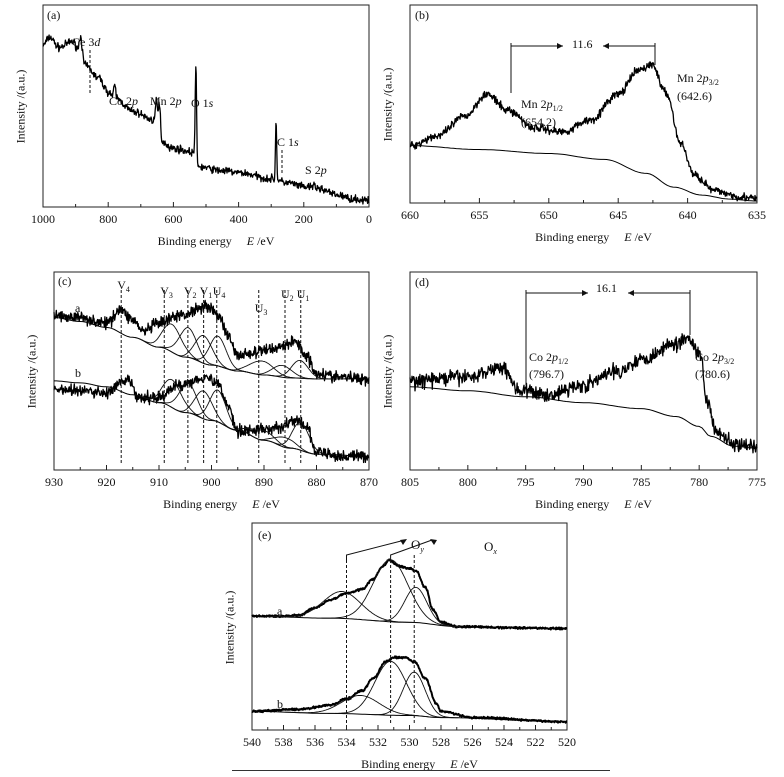 The image size is (784, 777). Describe the element at coordinates (641, 482) in the screenshot. I see `x-tick-label: 785` at that location.